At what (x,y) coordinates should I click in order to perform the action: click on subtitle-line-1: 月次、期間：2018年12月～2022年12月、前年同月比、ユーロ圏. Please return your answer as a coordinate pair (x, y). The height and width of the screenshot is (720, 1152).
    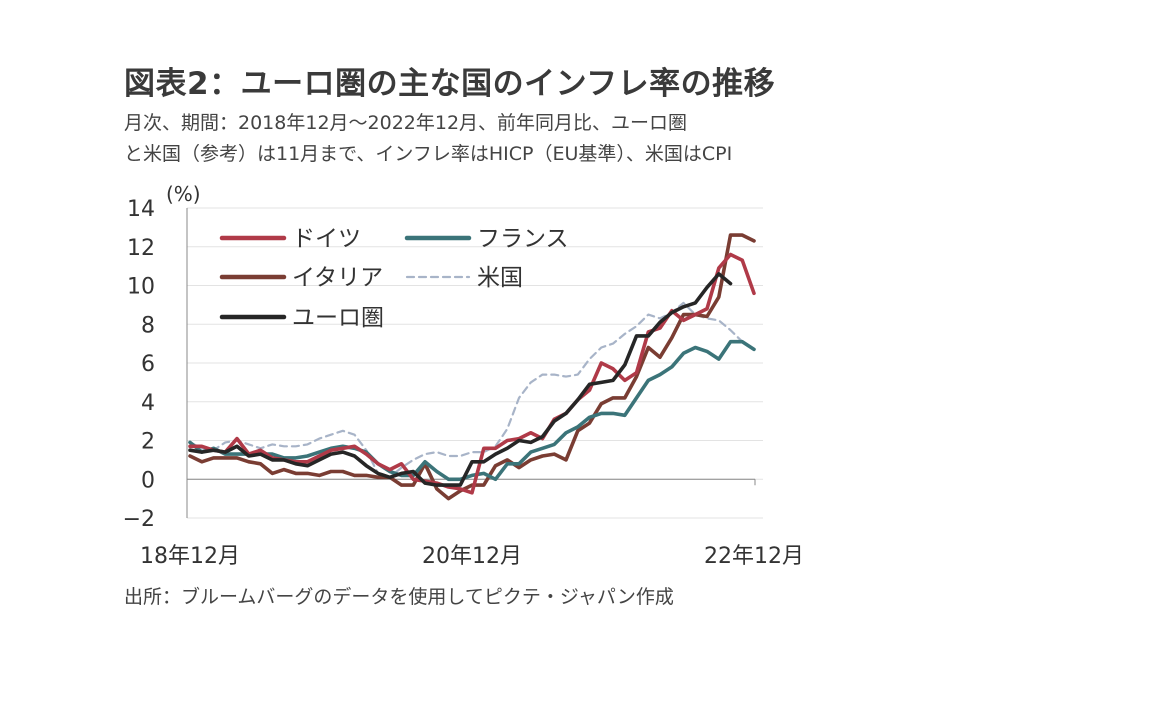
    Looking at the image, I should click on (406, 123).